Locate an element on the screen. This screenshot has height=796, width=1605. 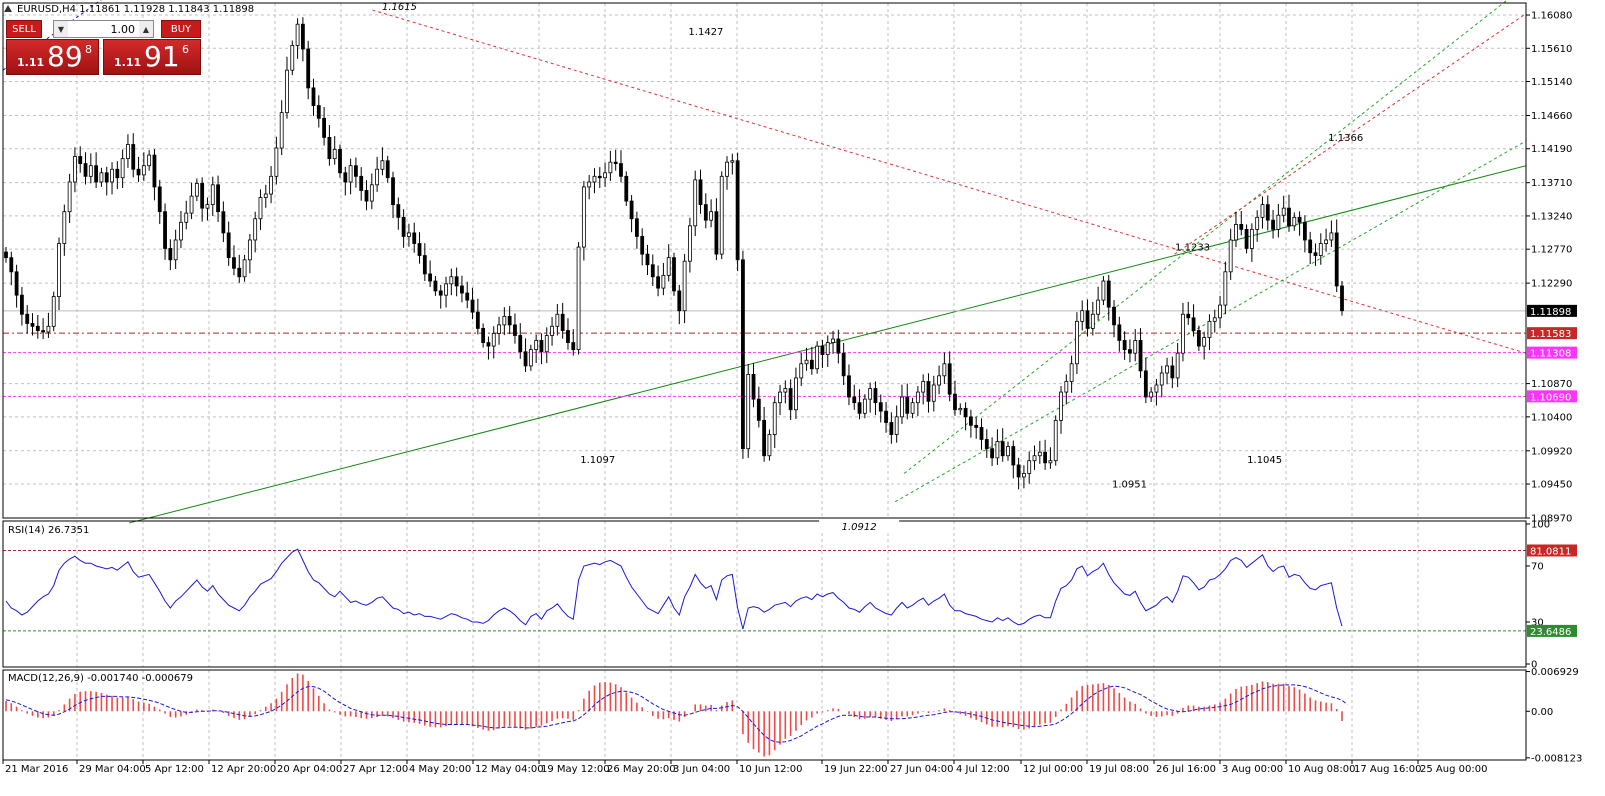
time-tick-label: 19 Jul 08:00 is located at coordinates (1119, 769).